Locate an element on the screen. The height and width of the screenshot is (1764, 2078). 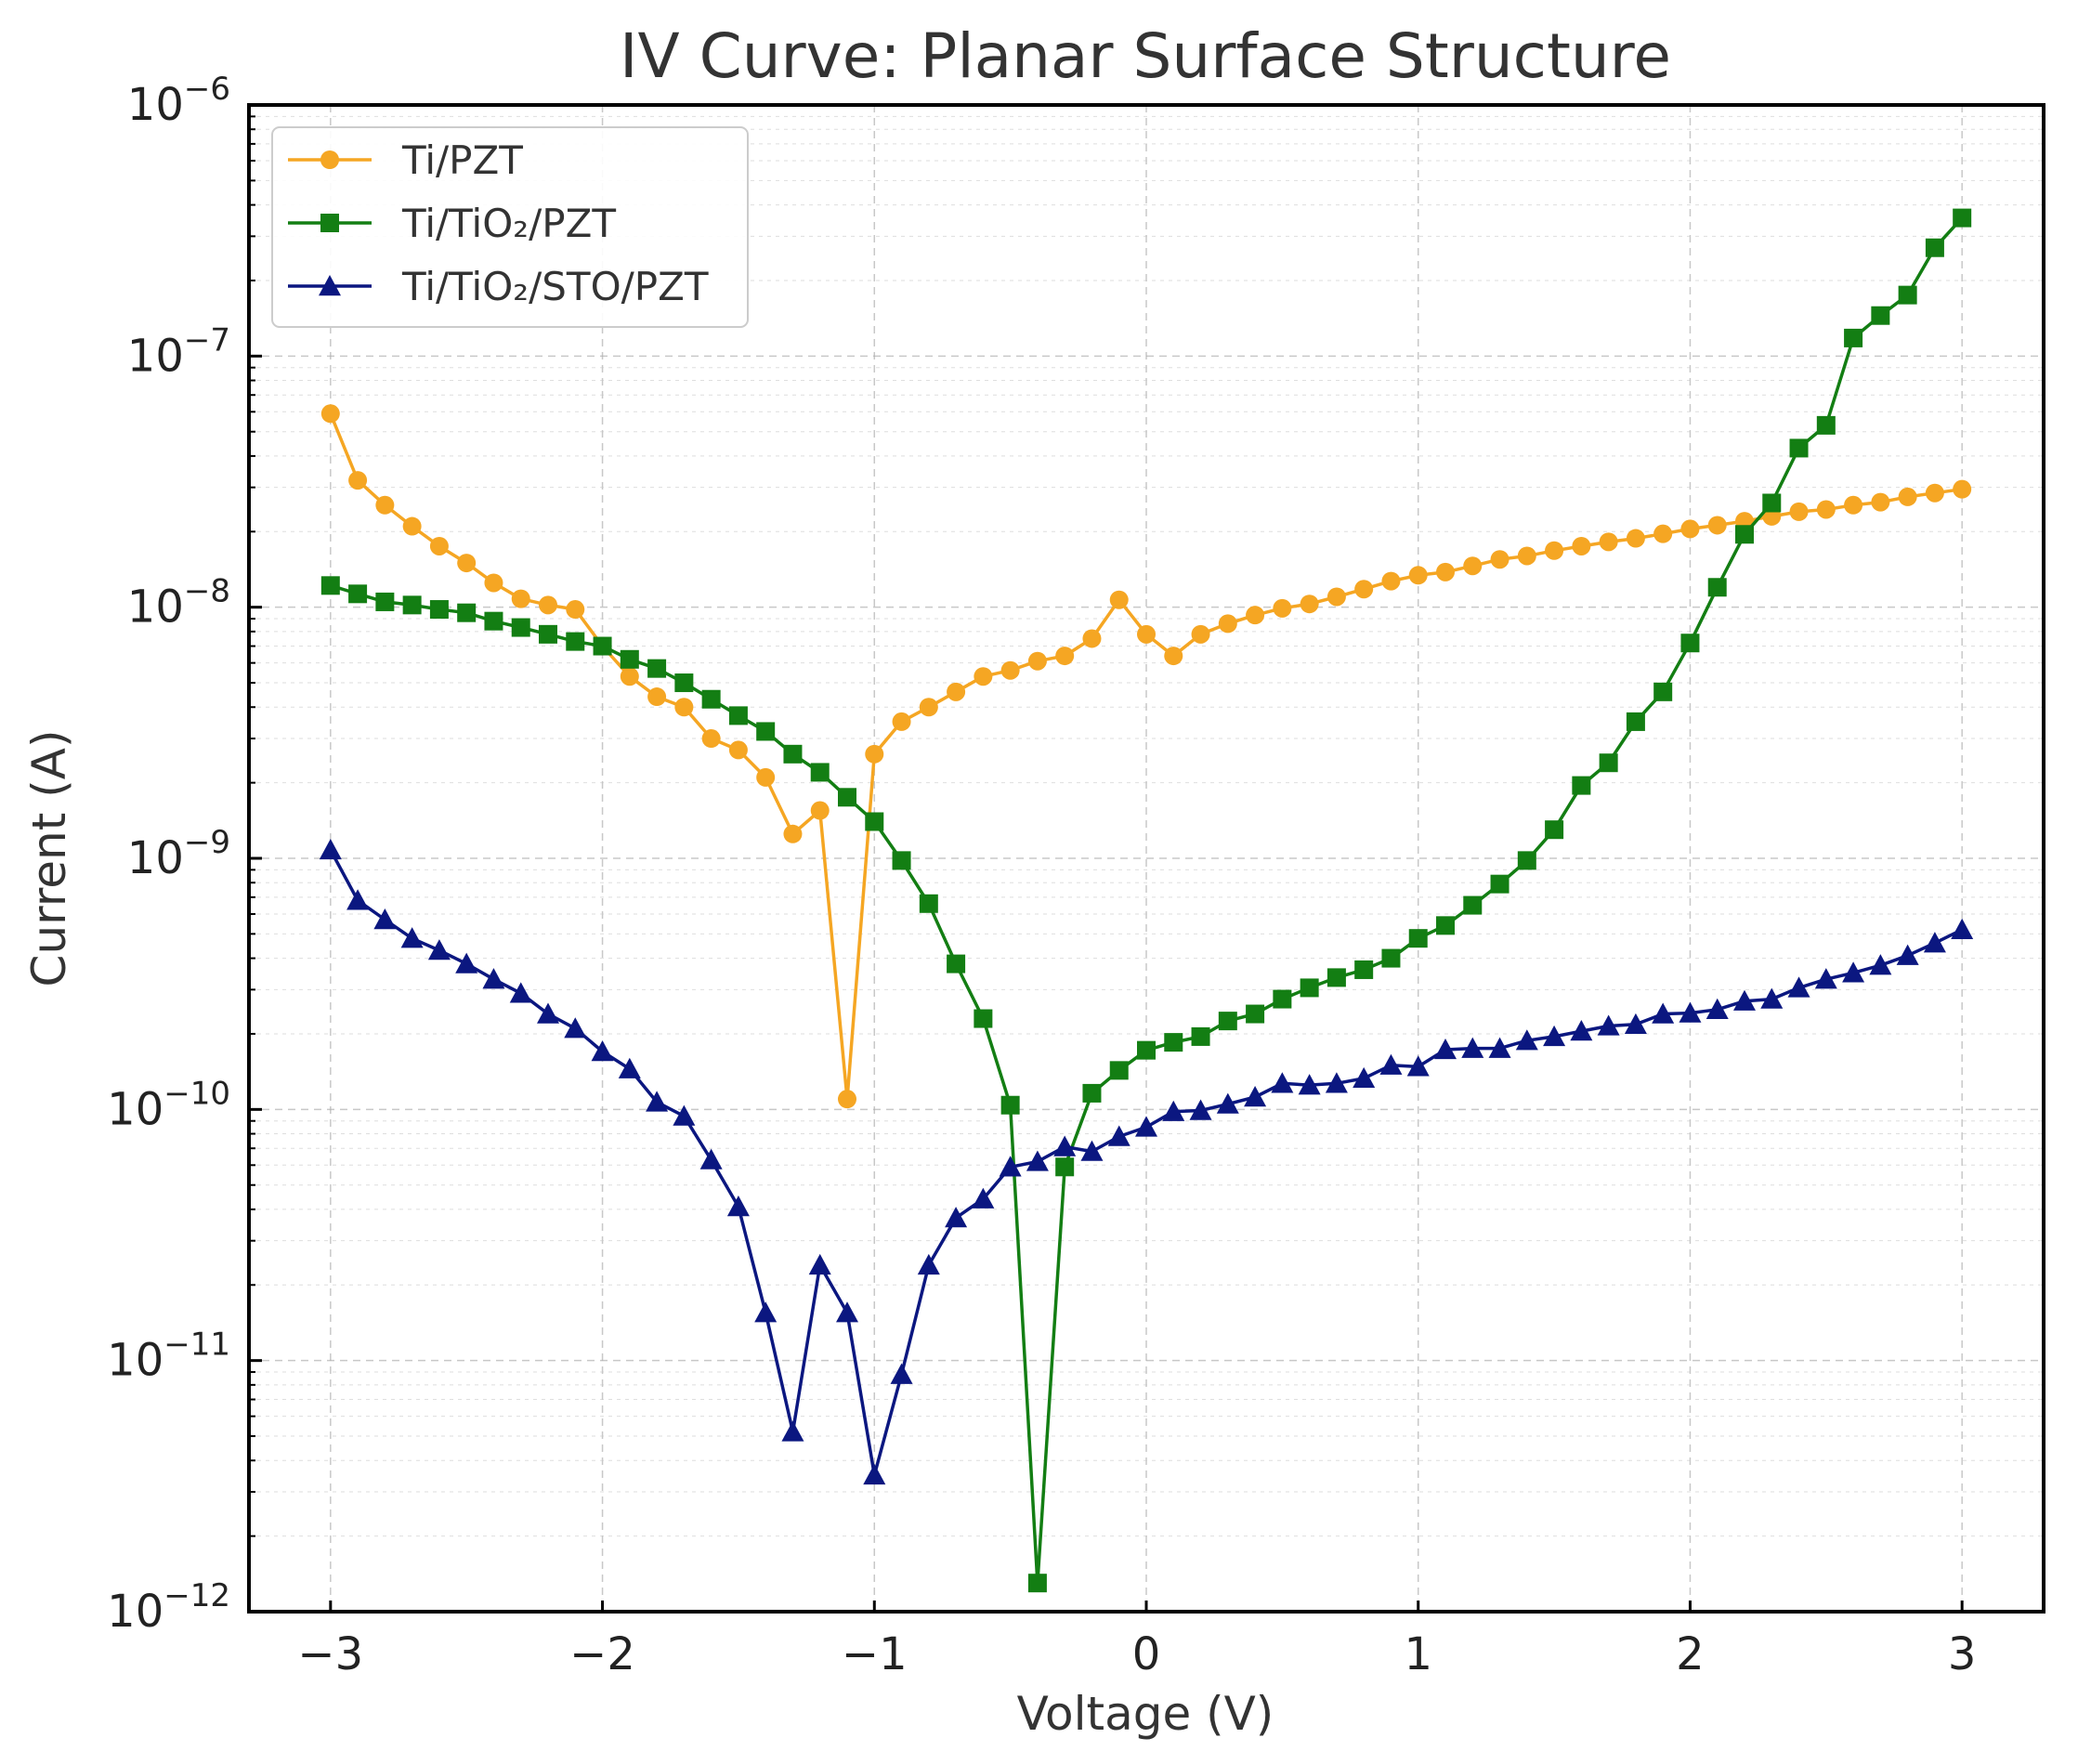
y-tick-label: 10⁻⁹ is located at coordinates (178, 854).